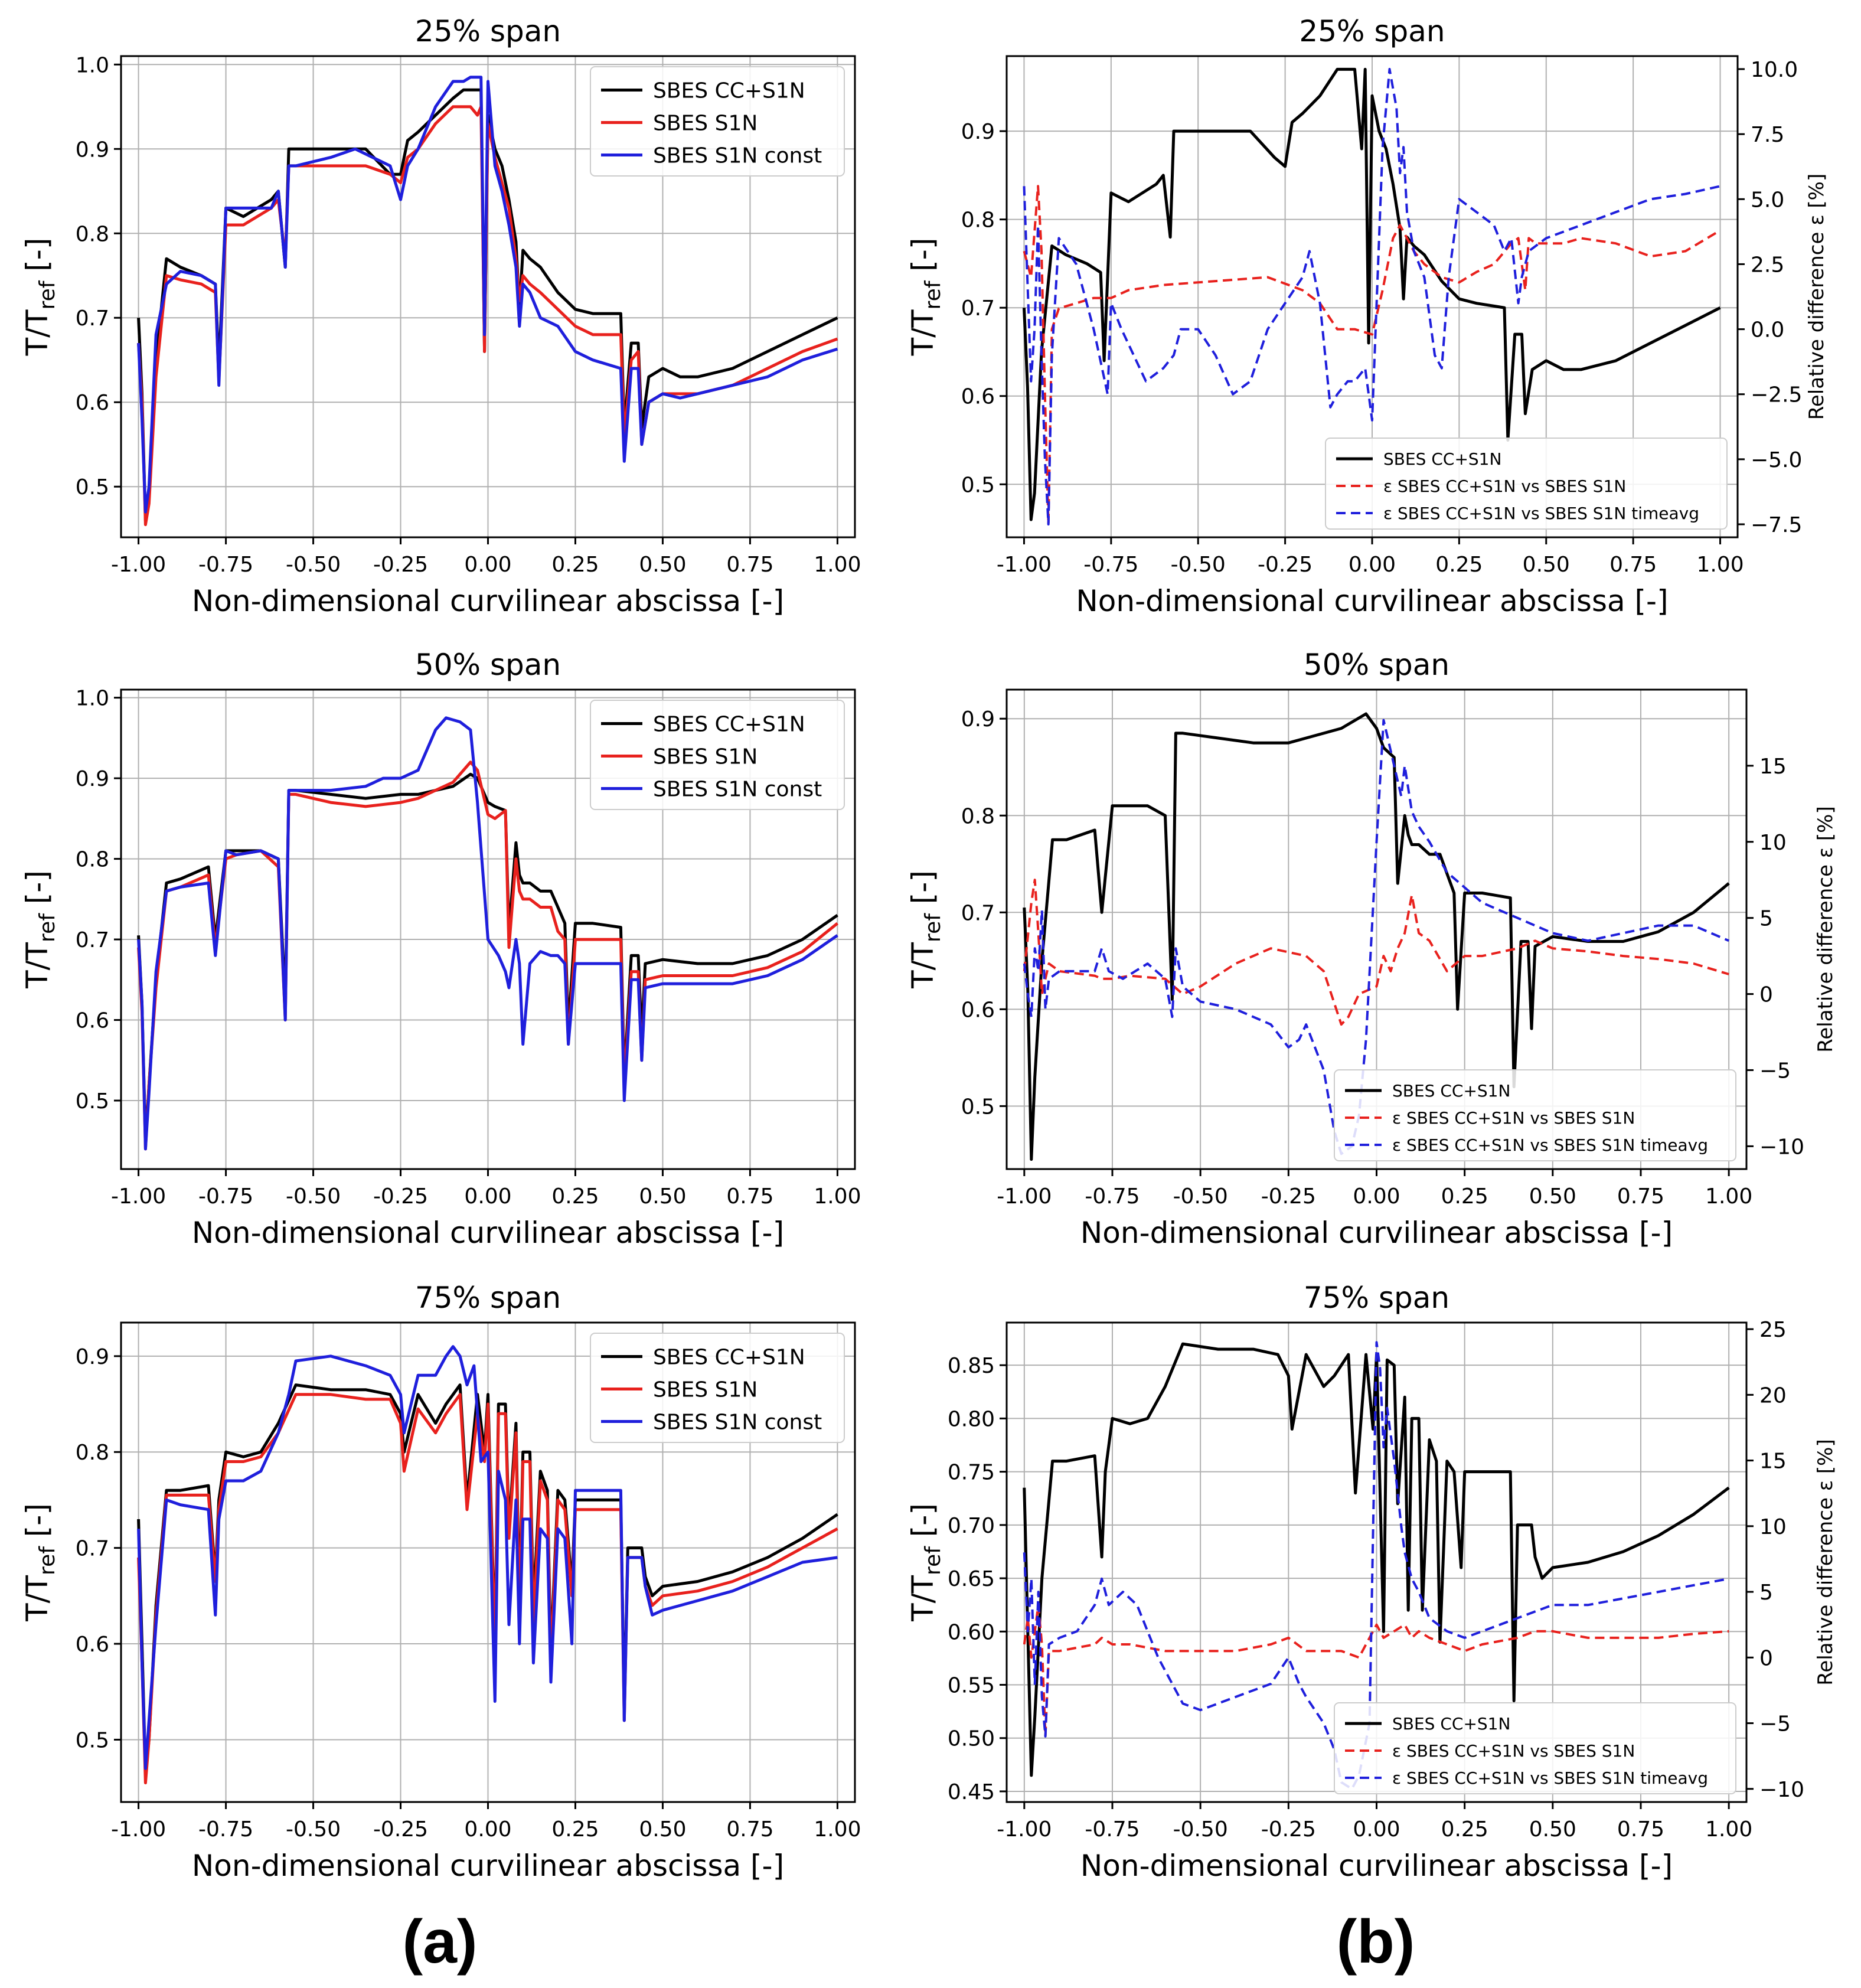  What do you see at coordinates (971, 1419) in the screenshot?
I see `y-tick-label: 0.80` at bounding box center [971, 1419].